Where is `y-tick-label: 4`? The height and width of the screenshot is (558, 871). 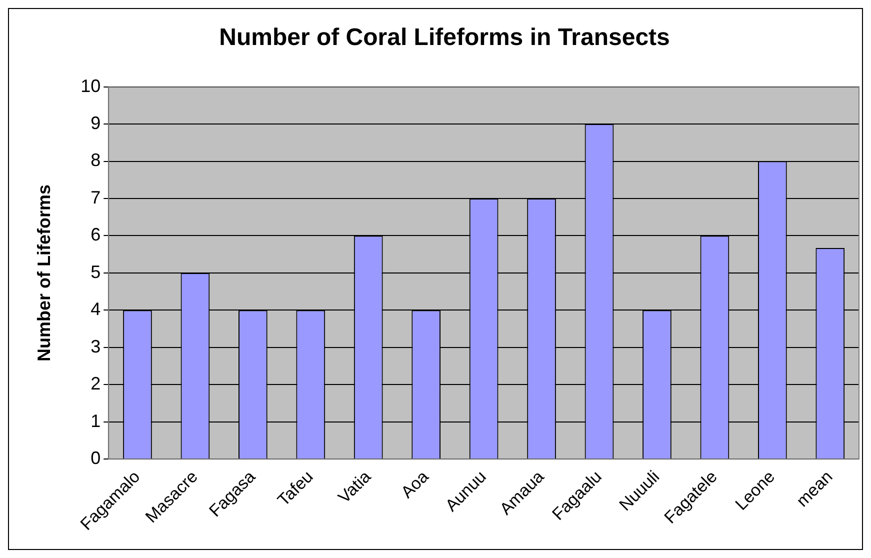 y-tick-label: 4 is located at coordinates (95, 309).